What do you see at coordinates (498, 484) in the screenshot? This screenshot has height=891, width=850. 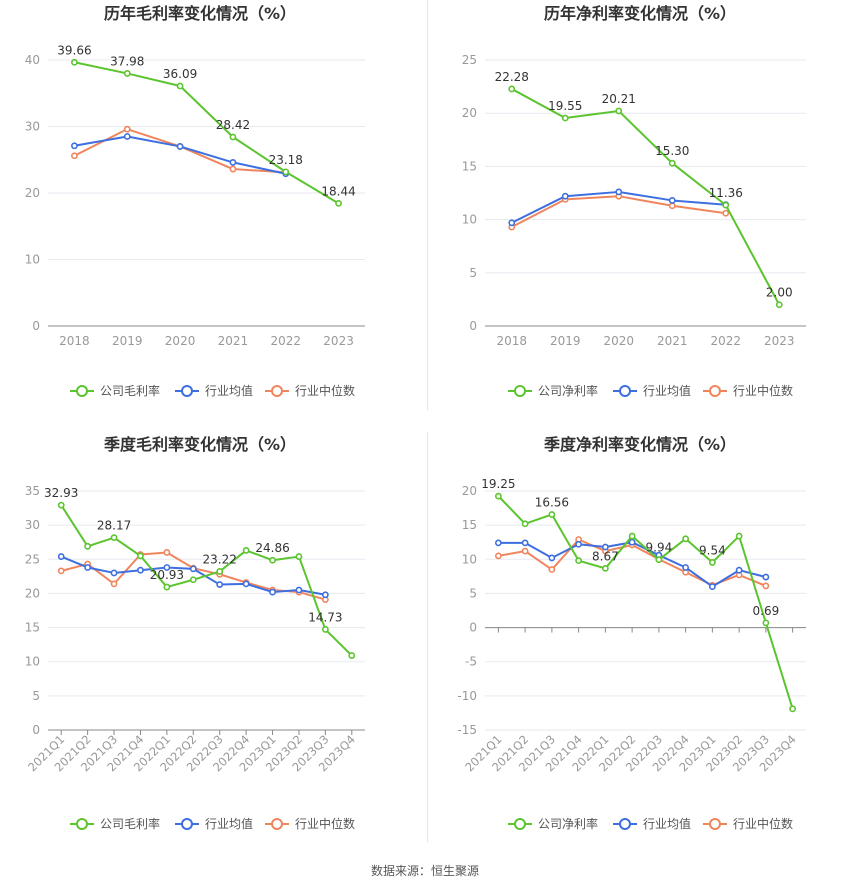 I see `data-label: 19.25` at bounding box center [498, 484].